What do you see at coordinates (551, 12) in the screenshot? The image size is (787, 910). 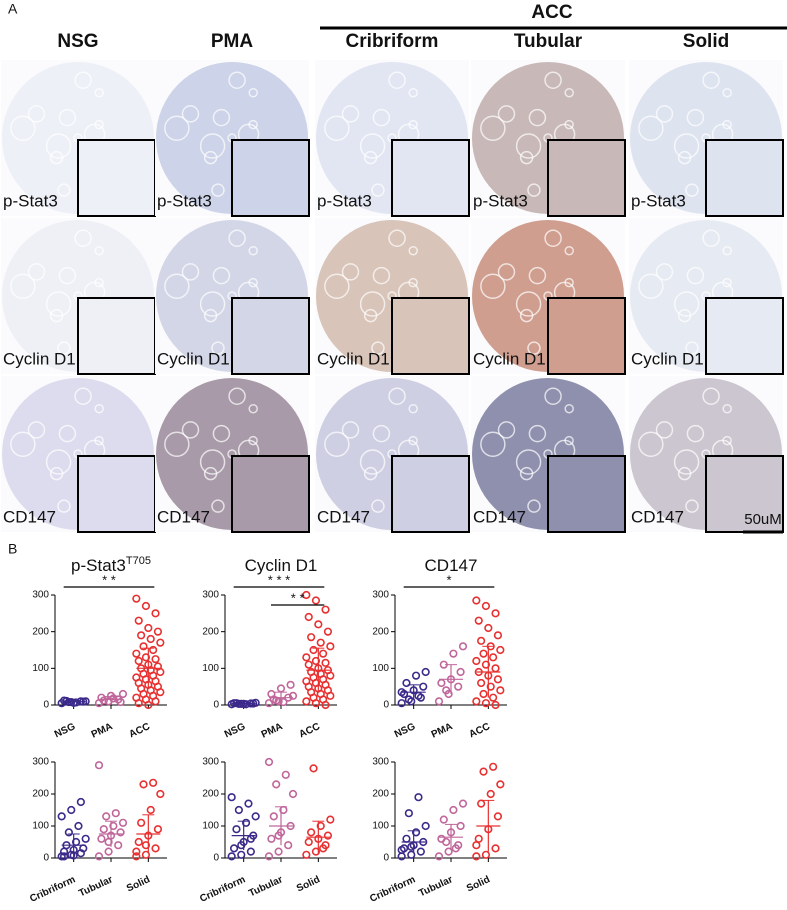 I see `group-header: ACC` at bounding box center [551, 12].